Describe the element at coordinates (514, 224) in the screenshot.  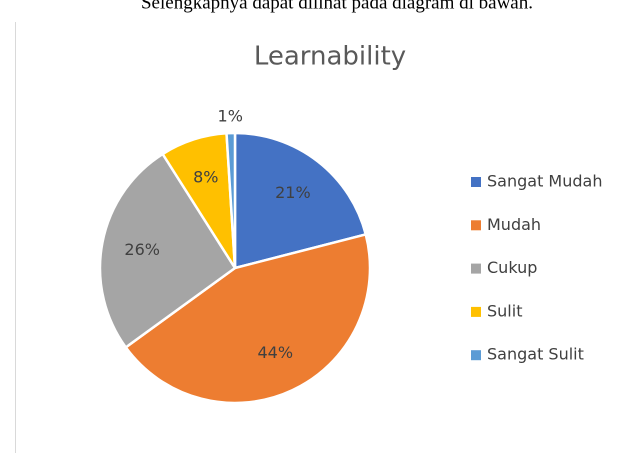
I see `legend-label: Mudah` at that location.